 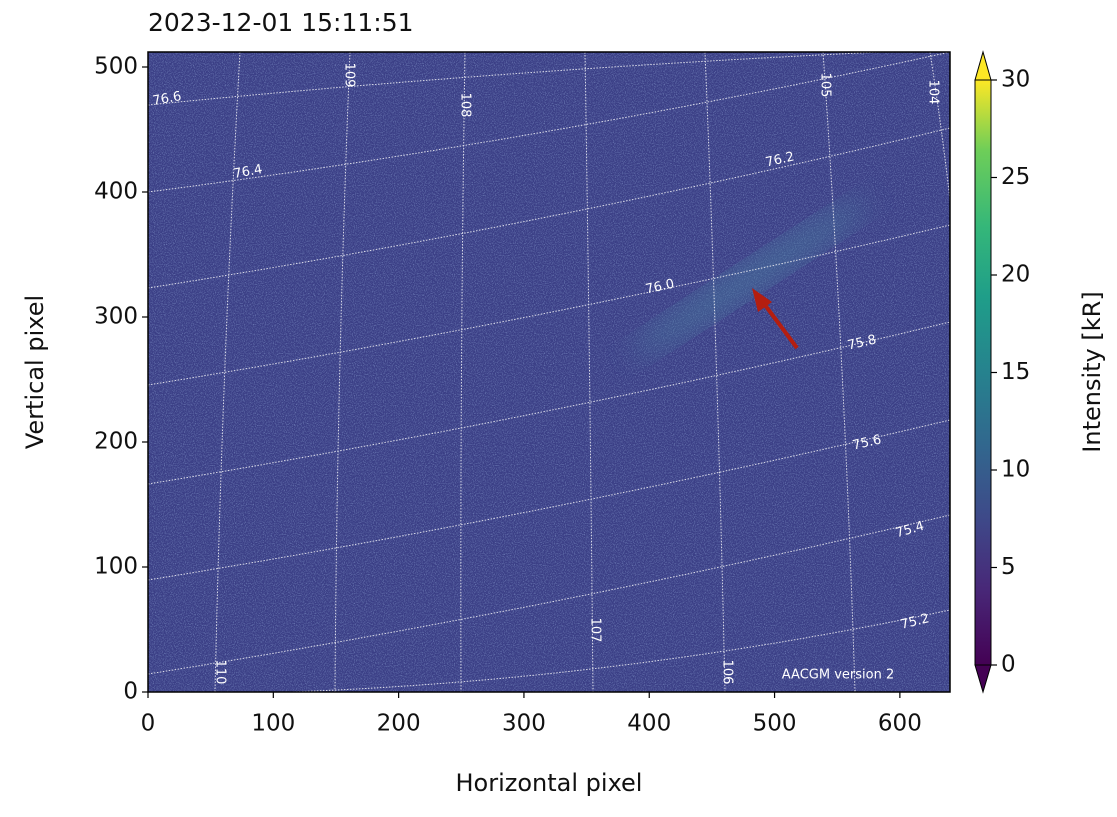 What do you see at coordinates (148, 724) in the screenshot?
I see `x-tick-label: 0` at bounding box center [148, 724].